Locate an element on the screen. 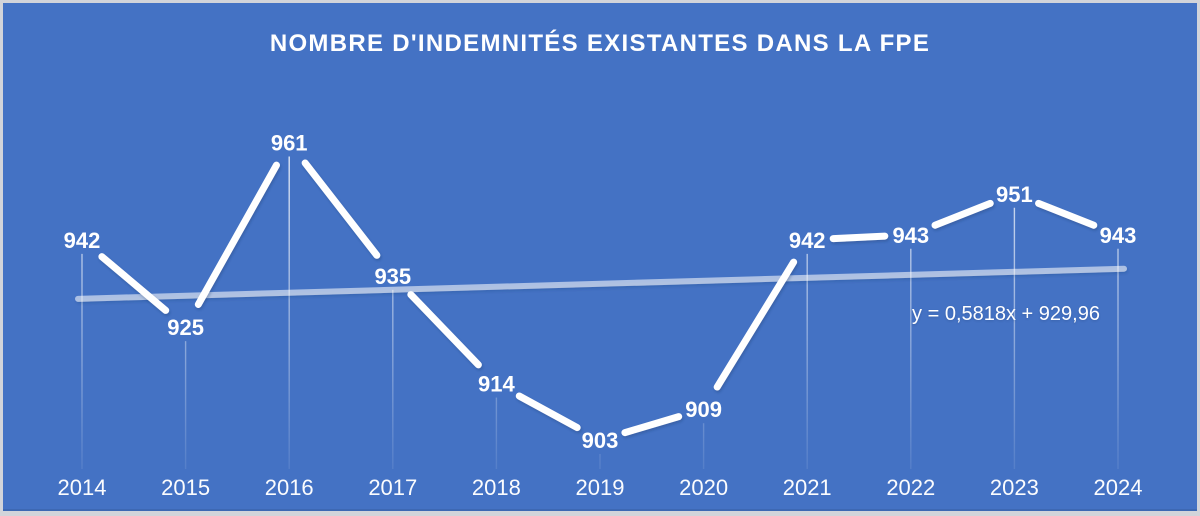 The image size is (1200, 516). x-axis-label: 2017 is located at coordinates (392, 487).